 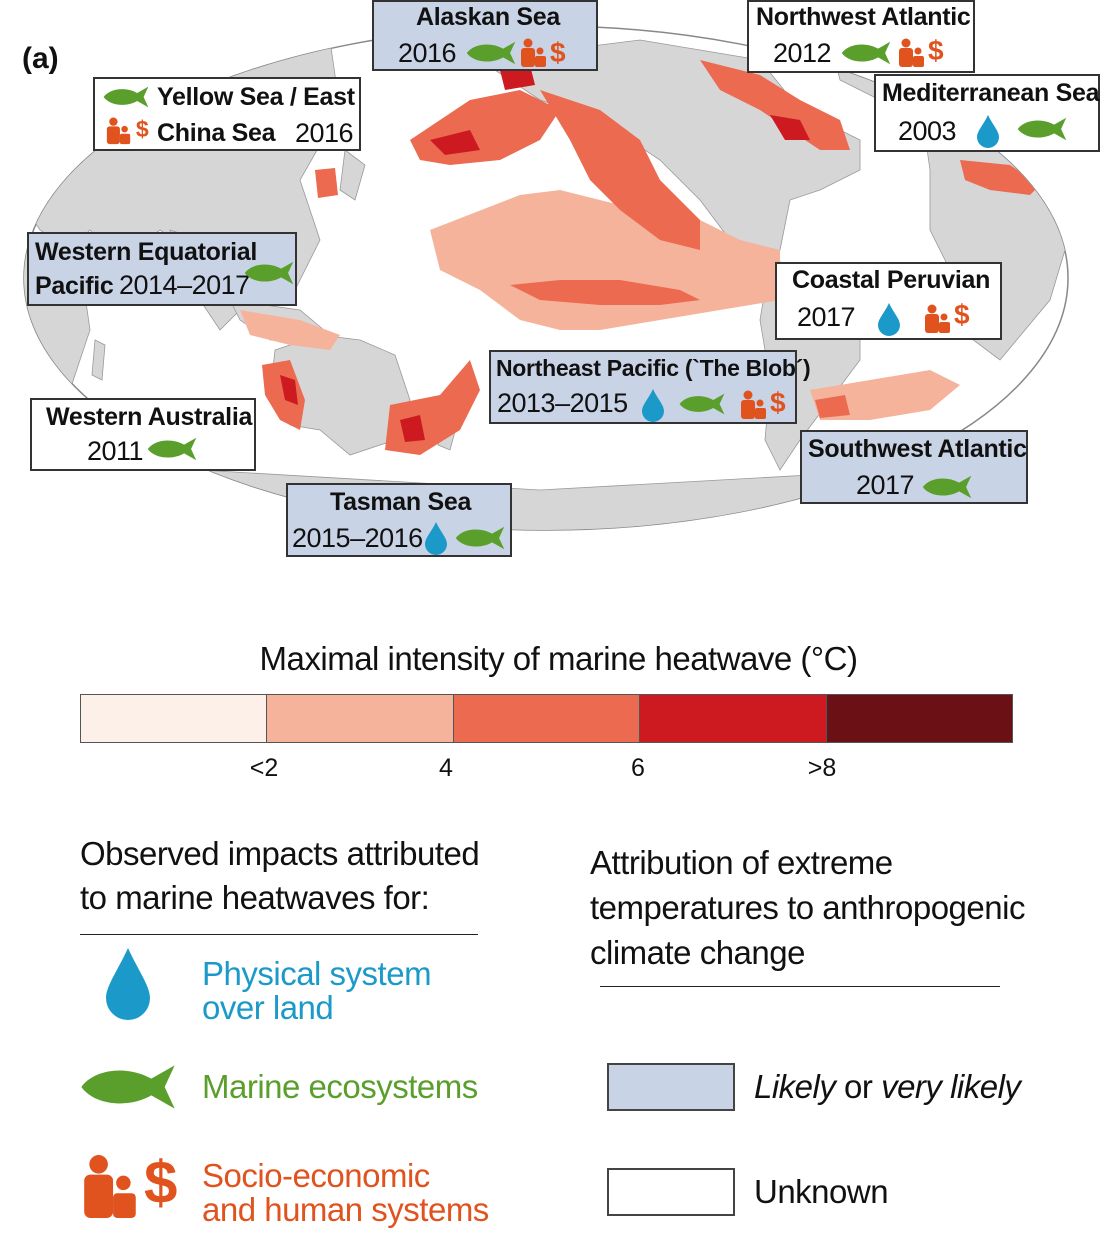 What do you see at coordinates (317, 973) in the screenshot?
I see `physical-label-line1: Physical system` at bounding box center [317, 973].